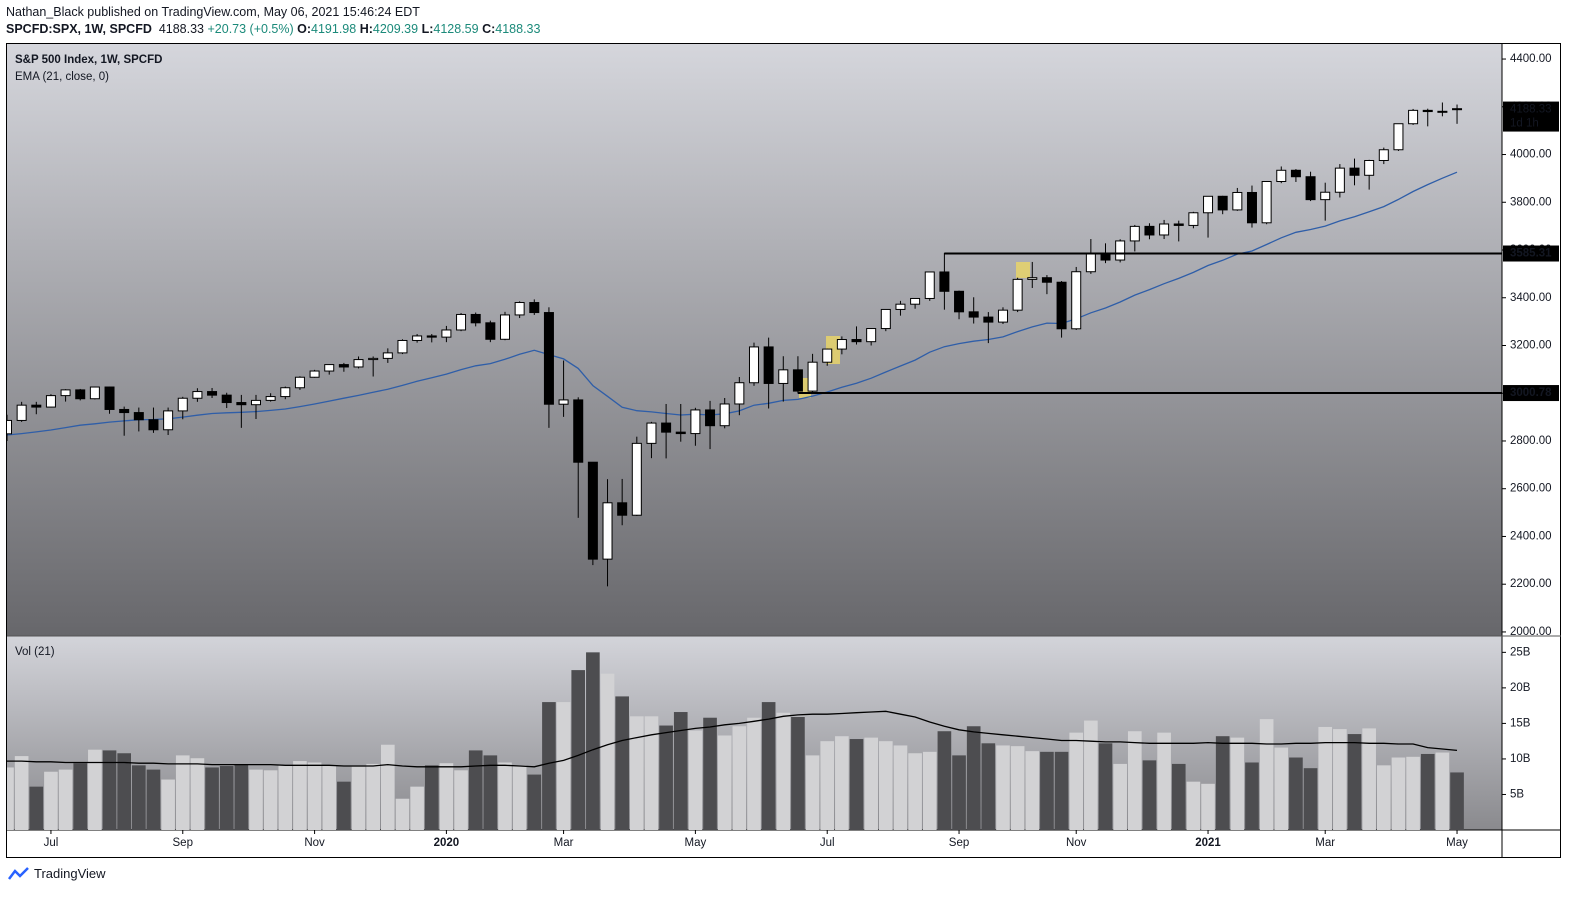 The height and width of the screenshot is (898, 1575). What do you see at coordinates (1531, 59) in the screenshot?
I see `y-tick-label: 4400.00` at bounding box center [1531, 59].